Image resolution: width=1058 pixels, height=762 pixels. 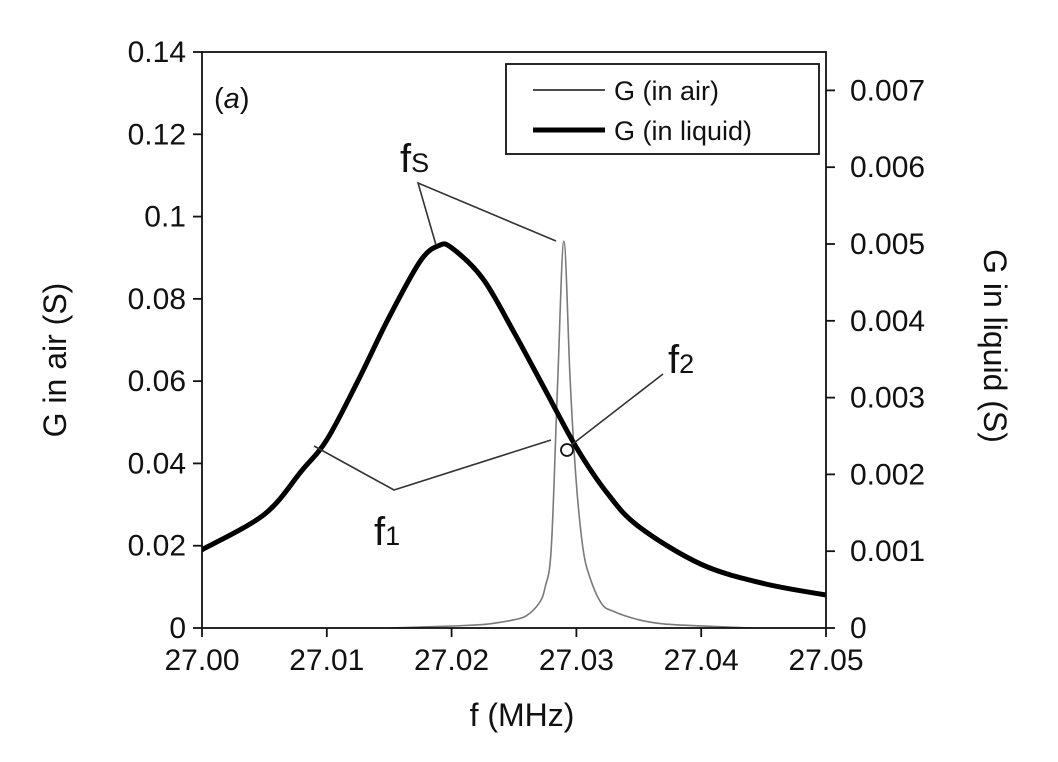 I want to click on y-right-tick-label: 0, so click(x=858, y=628).